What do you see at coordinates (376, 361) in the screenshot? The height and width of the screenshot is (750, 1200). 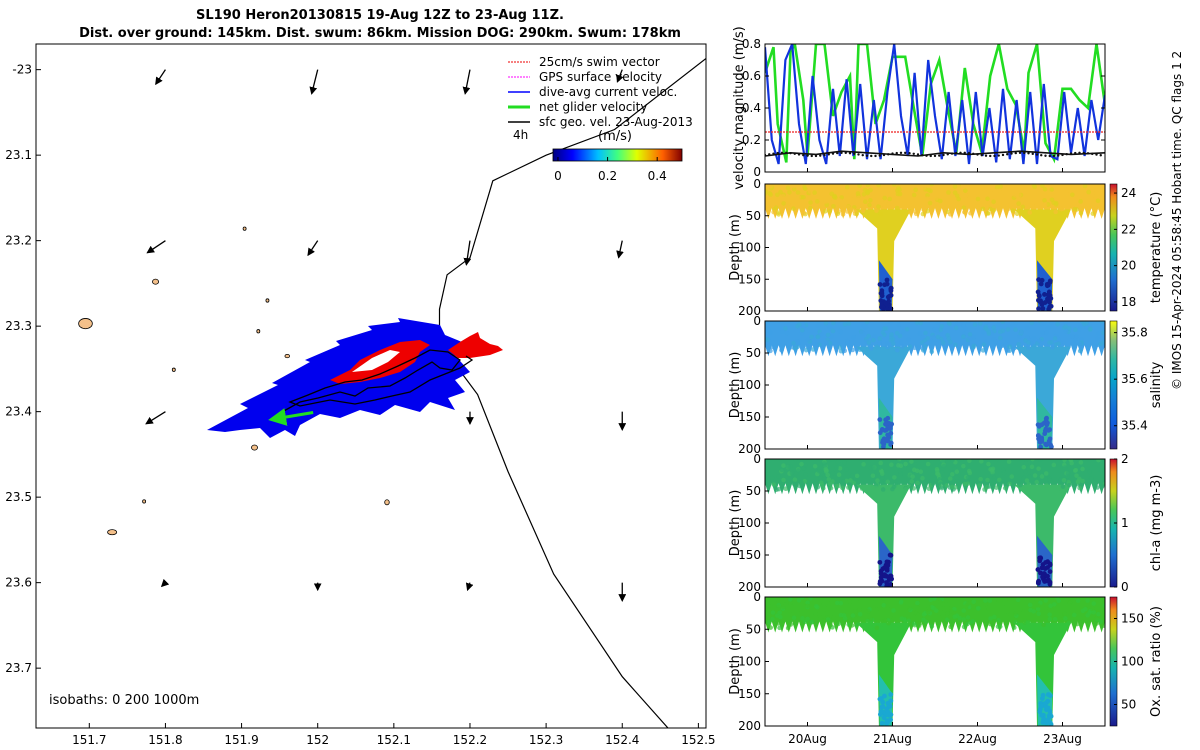 I see `white-gaps` at bounding box center [376, 361].